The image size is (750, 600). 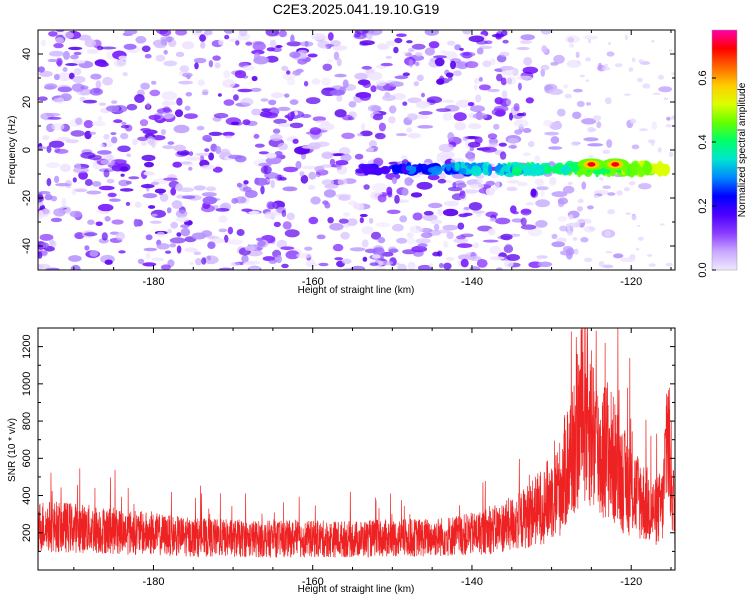 What do you see at coordinates (27, 346) in the screenshot?
I see `y-tick-label: 1200` at bounding box center [27, 346].